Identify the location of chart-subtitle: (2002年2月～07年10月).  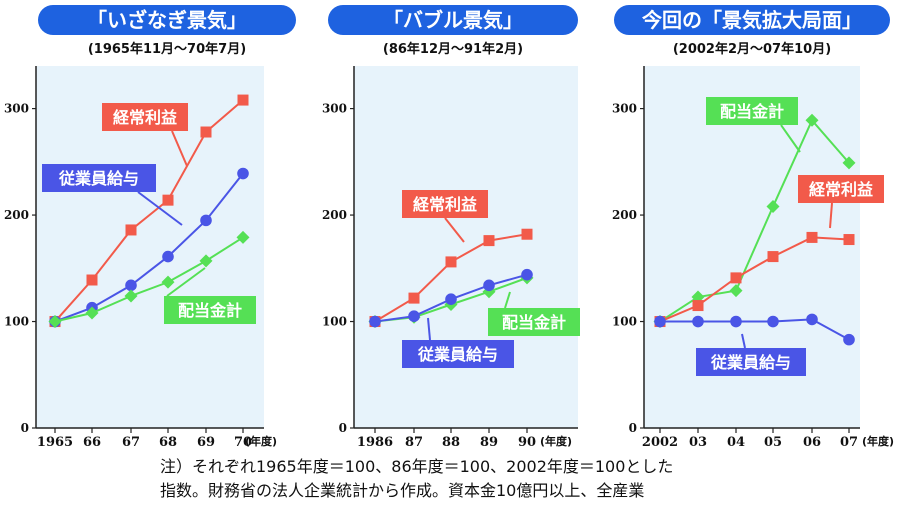
(752, 49).